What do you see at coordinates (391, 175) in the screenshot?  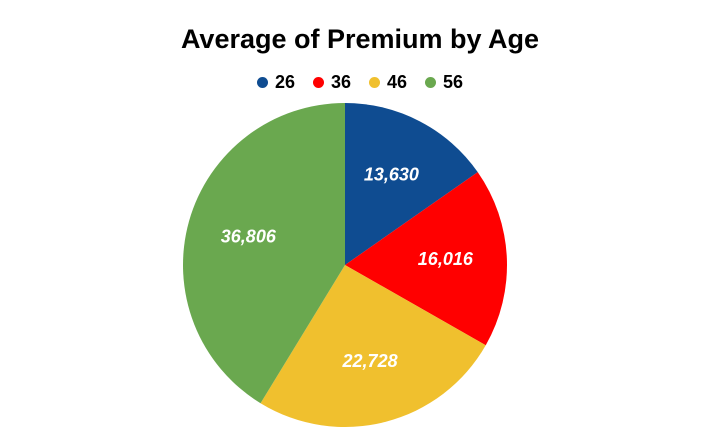 I see `slice-label-26: 13,630` at bounding box center [391, 175].